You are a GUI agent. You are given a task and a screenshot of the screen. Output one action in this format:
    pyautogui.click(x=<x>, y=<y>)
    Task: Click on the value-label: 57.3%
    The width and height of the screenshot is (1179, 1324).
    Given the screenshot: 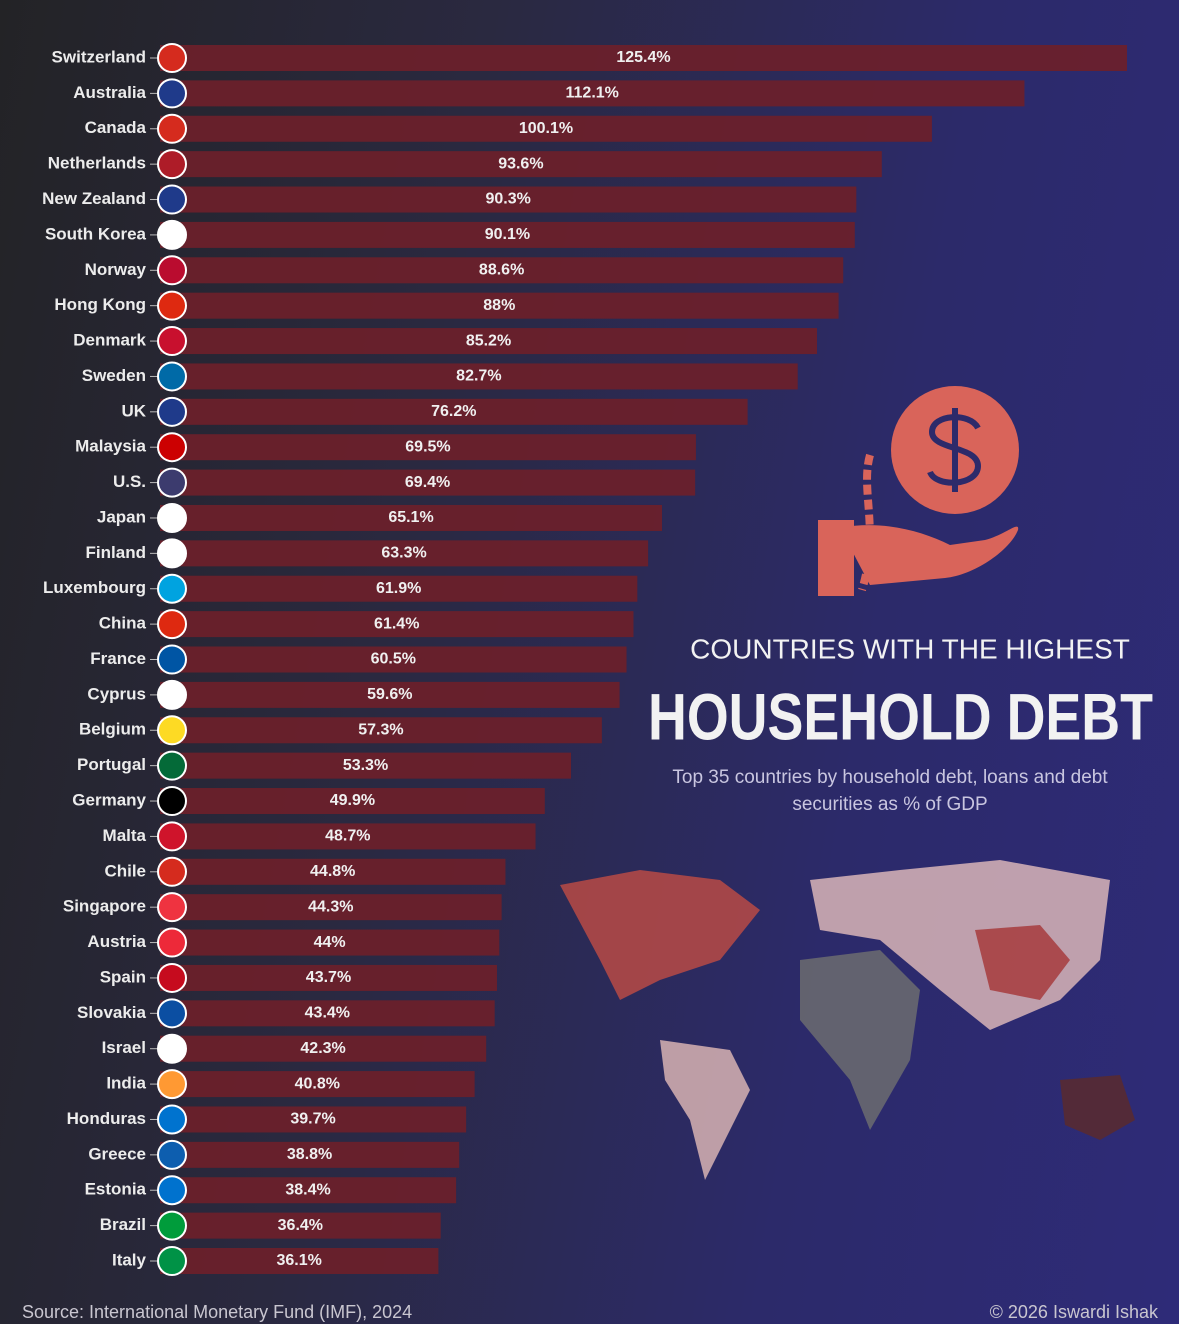 What is the action you would take?
    pyautogui.click(x=380, y=729)
    